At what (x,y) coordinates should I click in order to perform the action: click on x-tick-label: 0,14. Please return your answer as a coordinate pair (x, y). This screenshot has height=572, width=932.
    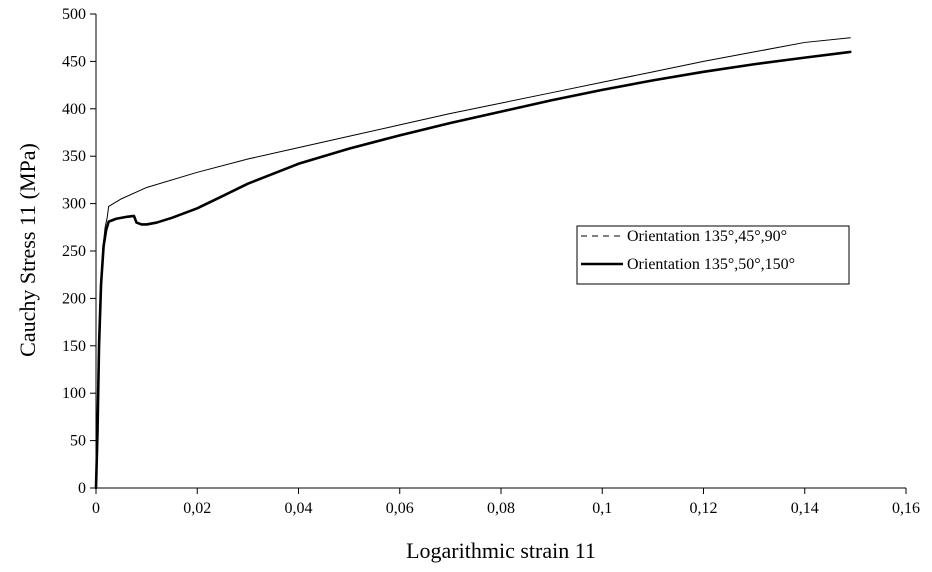
    Looking at the image, I should click on (805, 508).